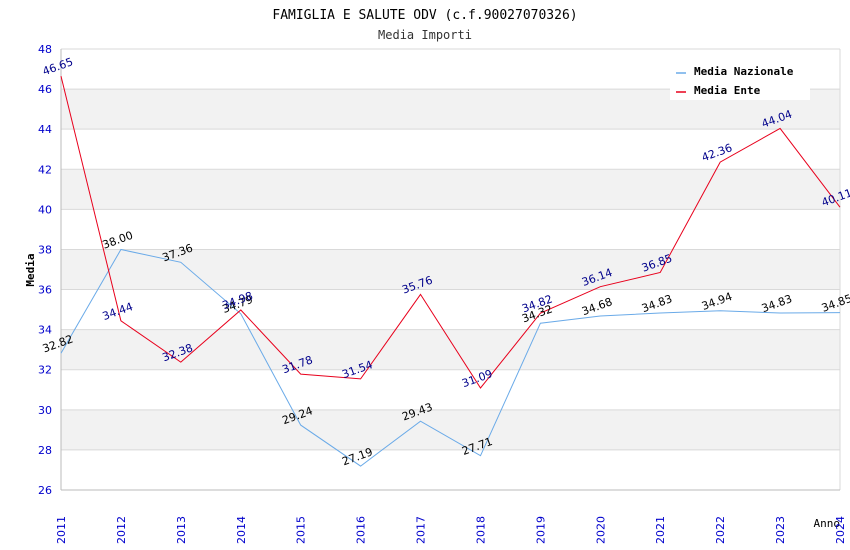 The width and height of the screenshot is (850, 550). What do you see at coordinates (660, 530) in the screenshot?
I see `x-tick-label: 2021` at bounding box center [660, 530].